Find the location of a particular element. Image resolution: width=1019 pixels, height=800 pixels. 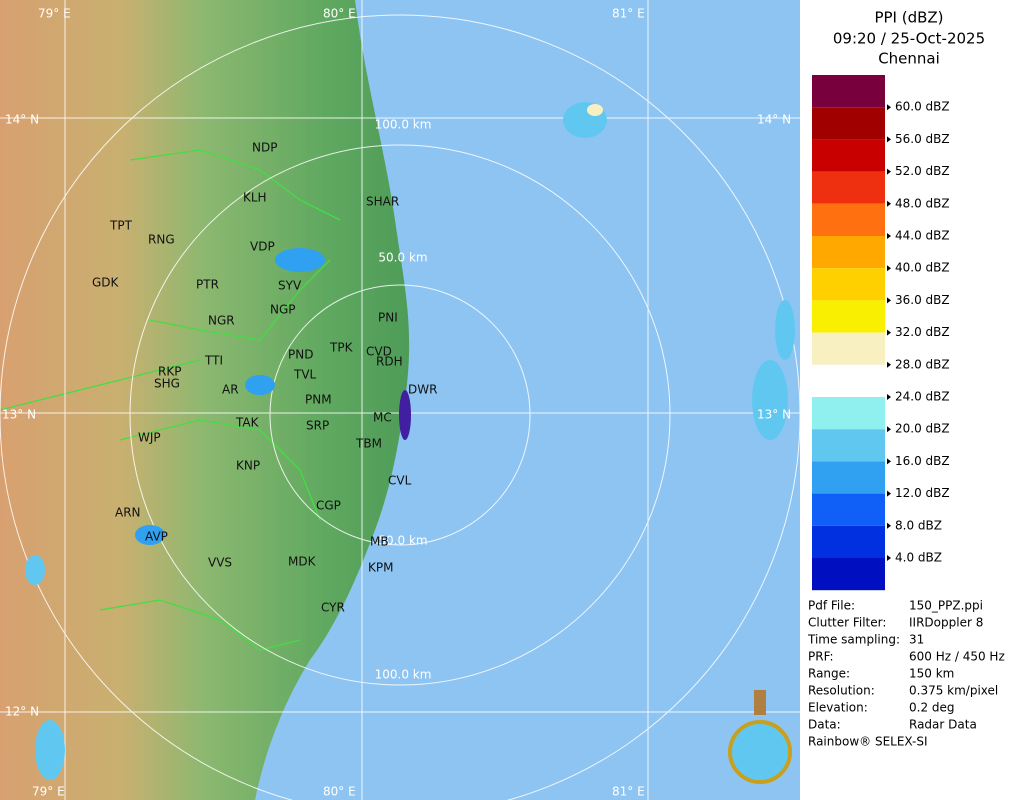

town-label: VDP is located at coordinates (262, 247).